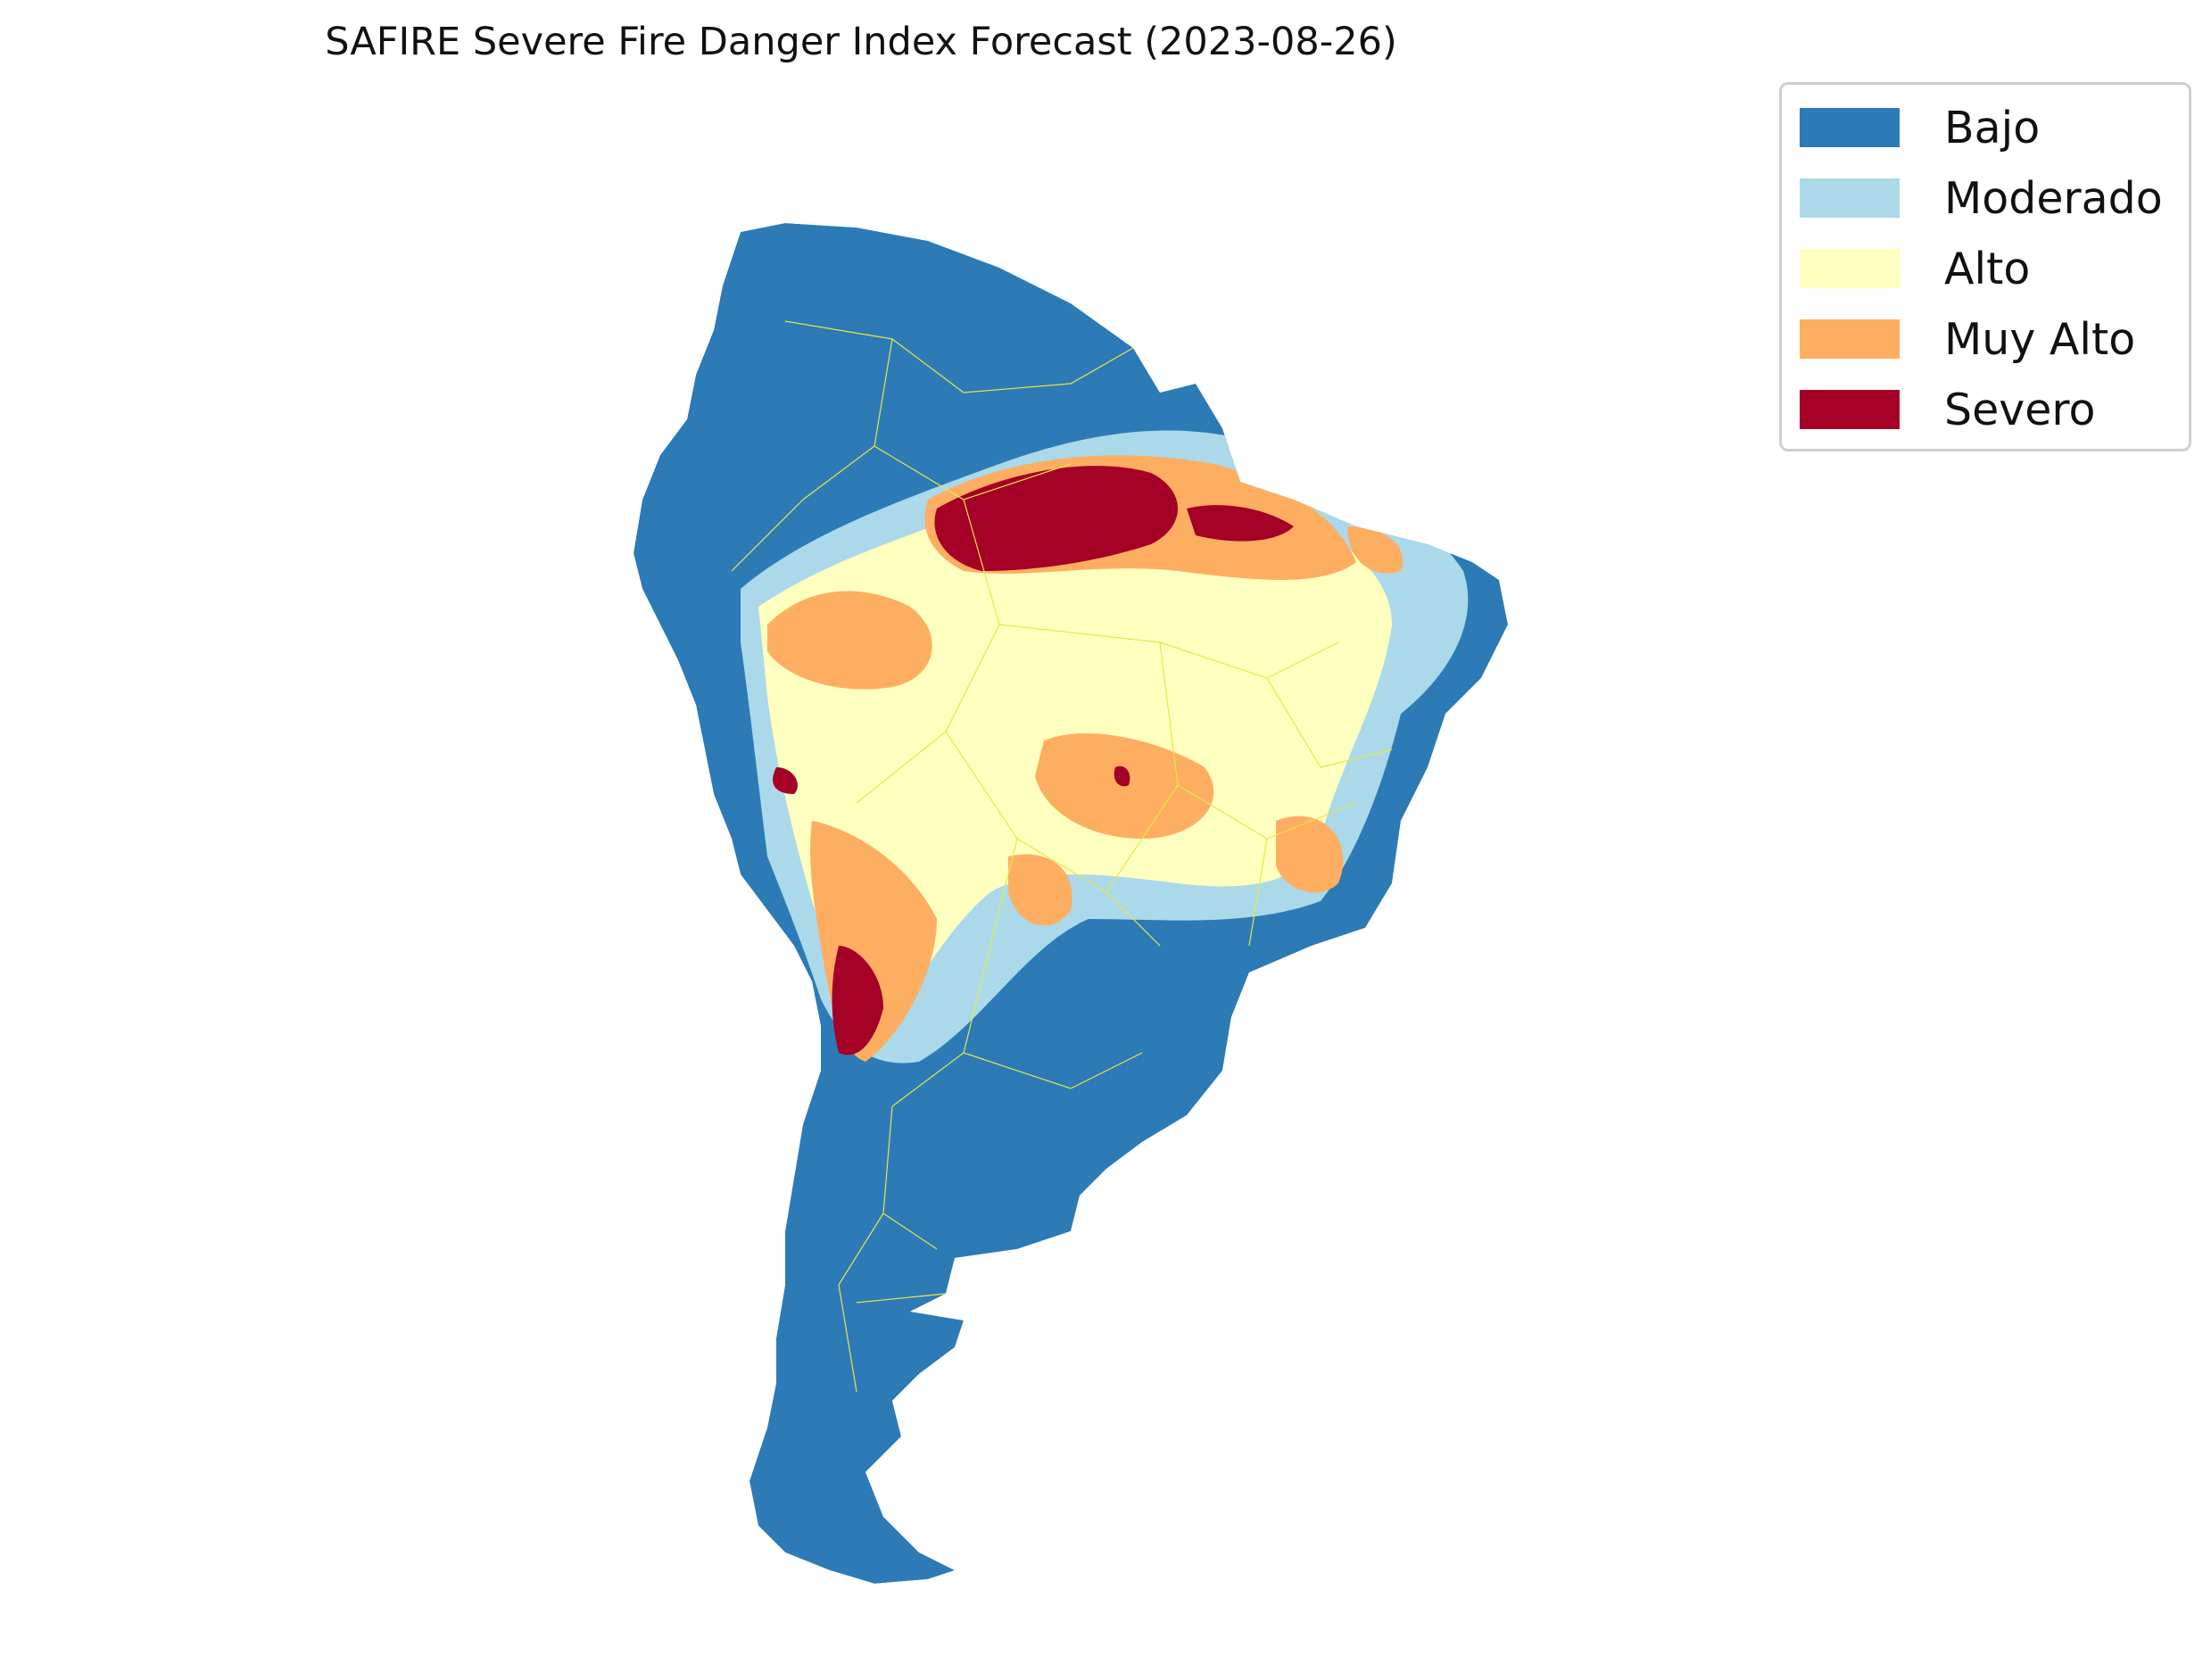 This screenshot has width=2211, height=1680. Describe the element at coordinates (1122, 776) in the screenshot. I see `zone-severo-central` at that location.